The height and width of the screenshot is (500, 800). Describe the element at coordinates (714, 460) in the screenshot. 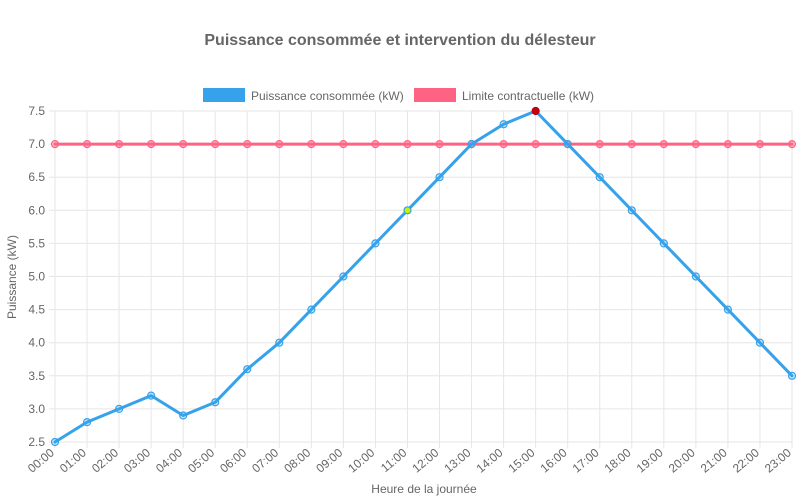

I see `x-tick-label: 21:00` at that location.